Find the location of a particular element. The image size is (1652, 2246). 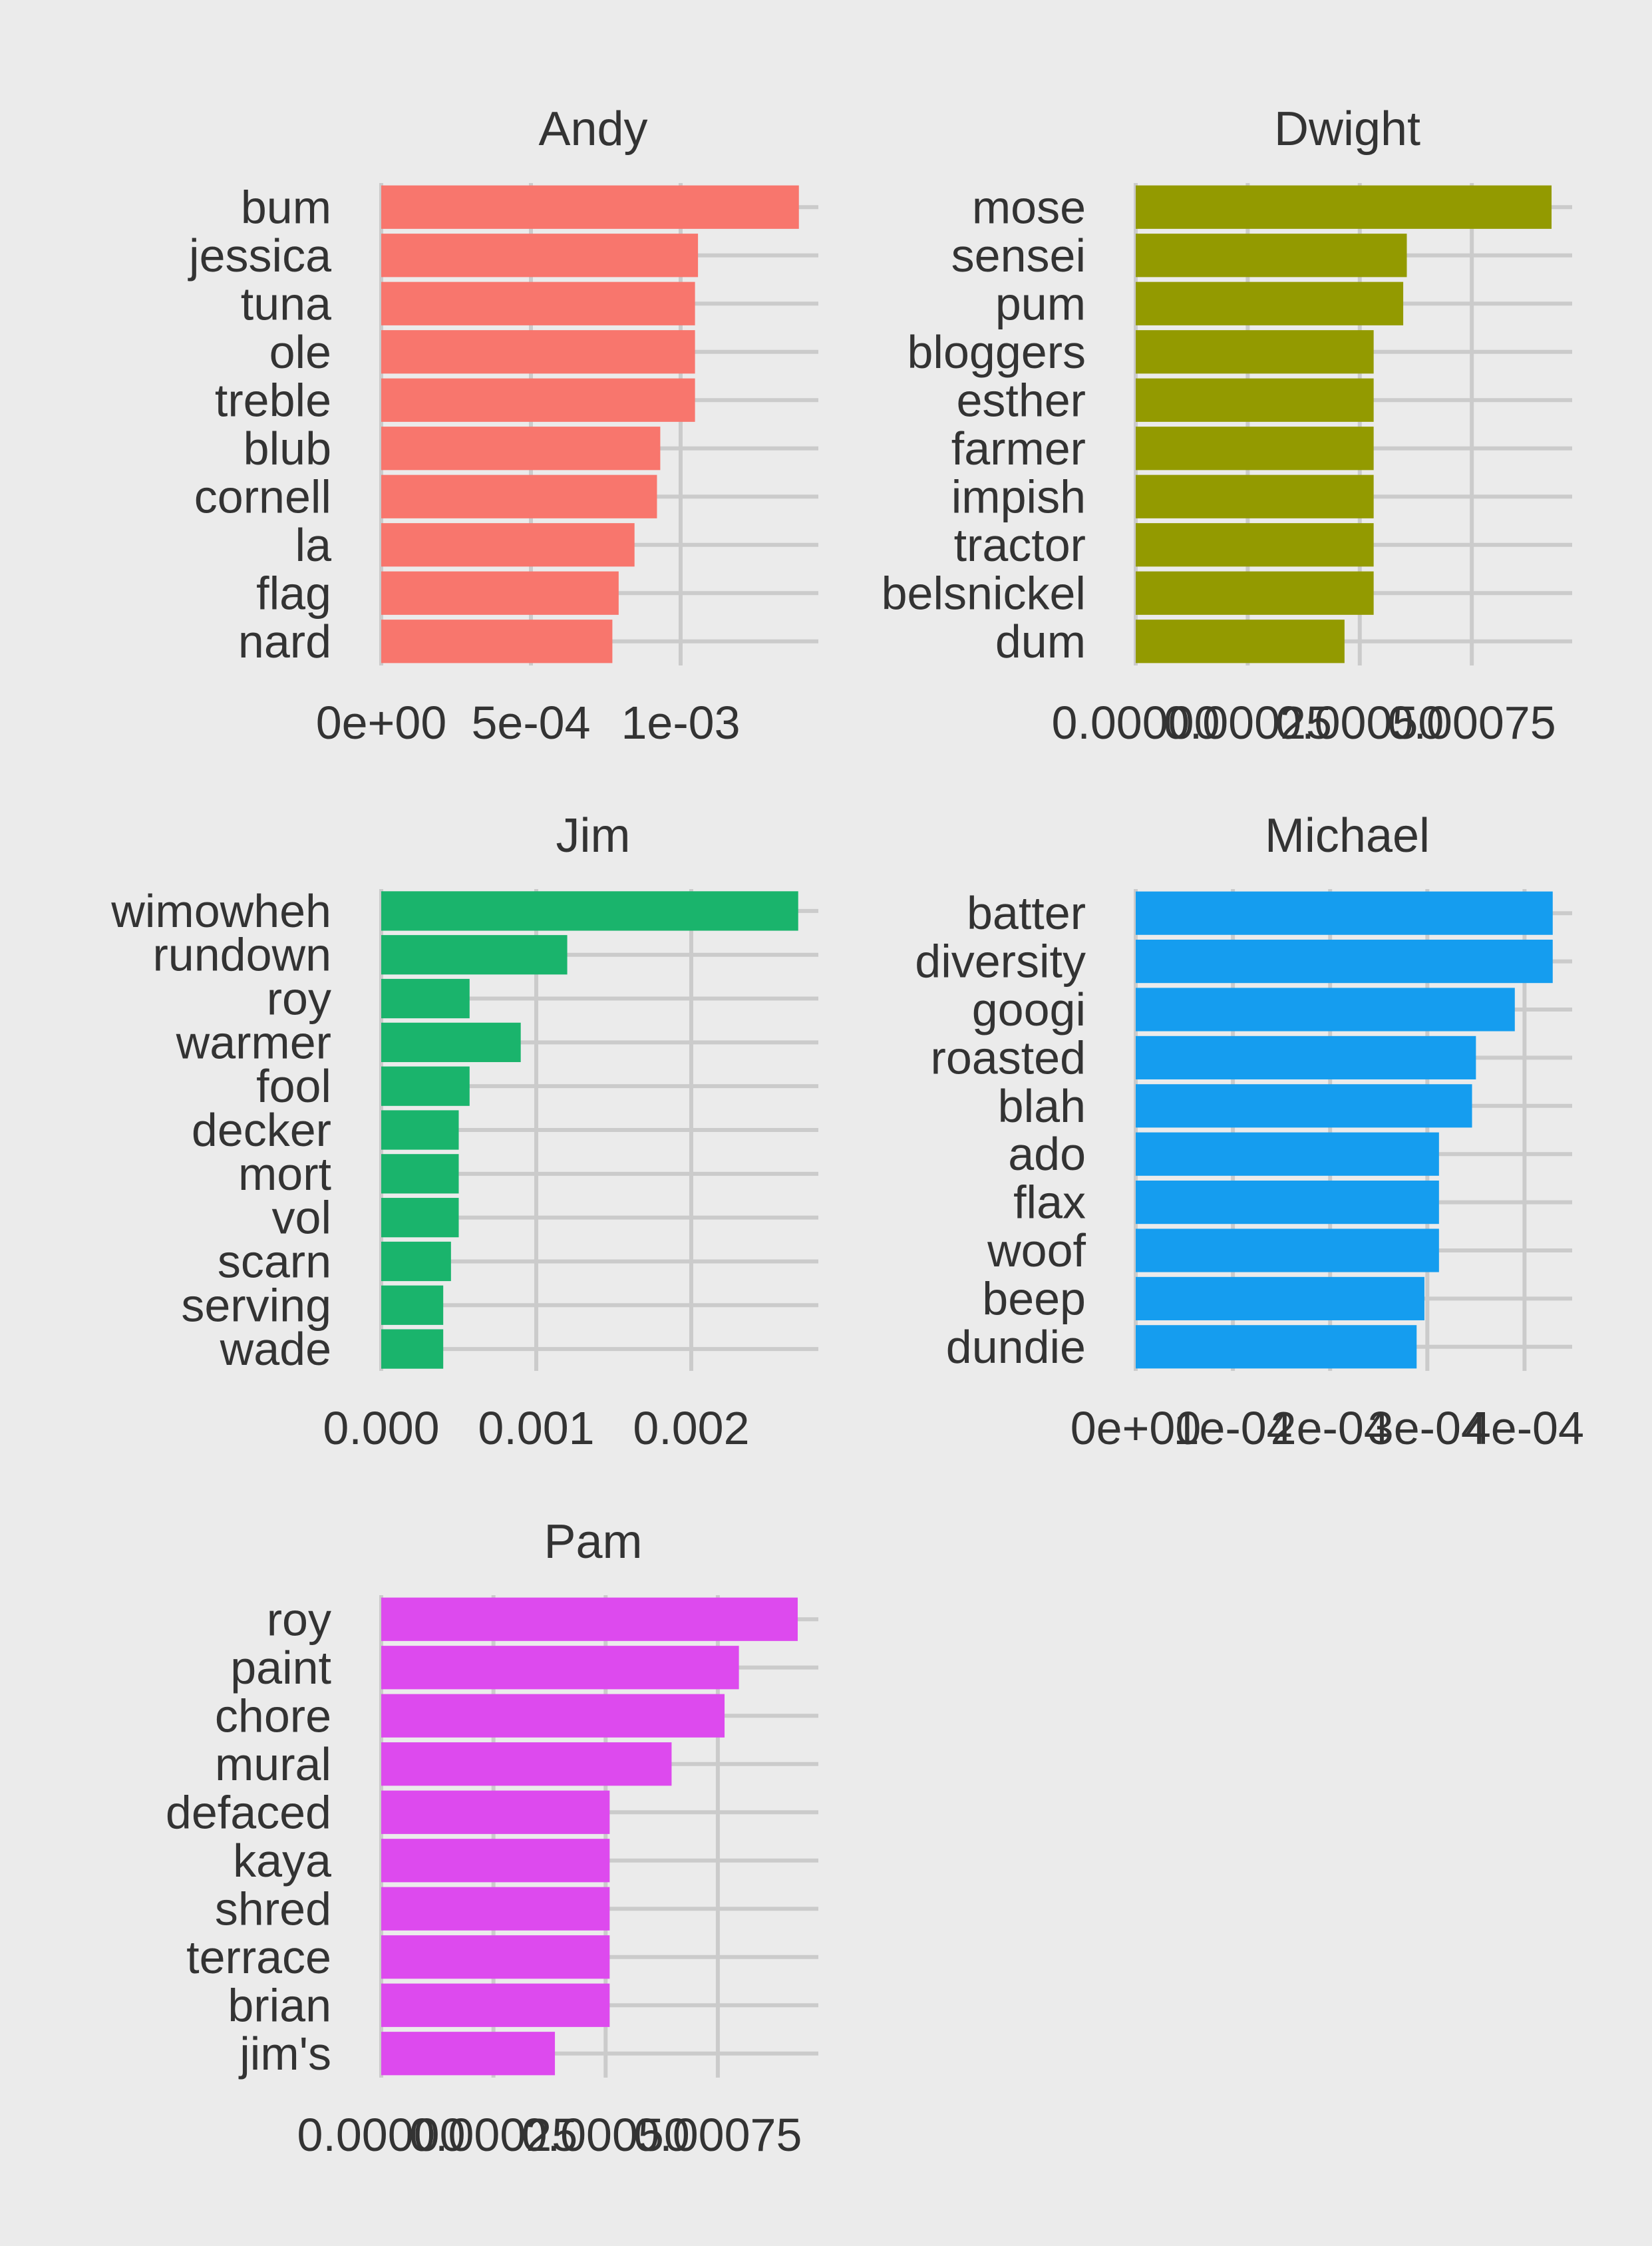

bar-flag is located at coordinates (500, 593).